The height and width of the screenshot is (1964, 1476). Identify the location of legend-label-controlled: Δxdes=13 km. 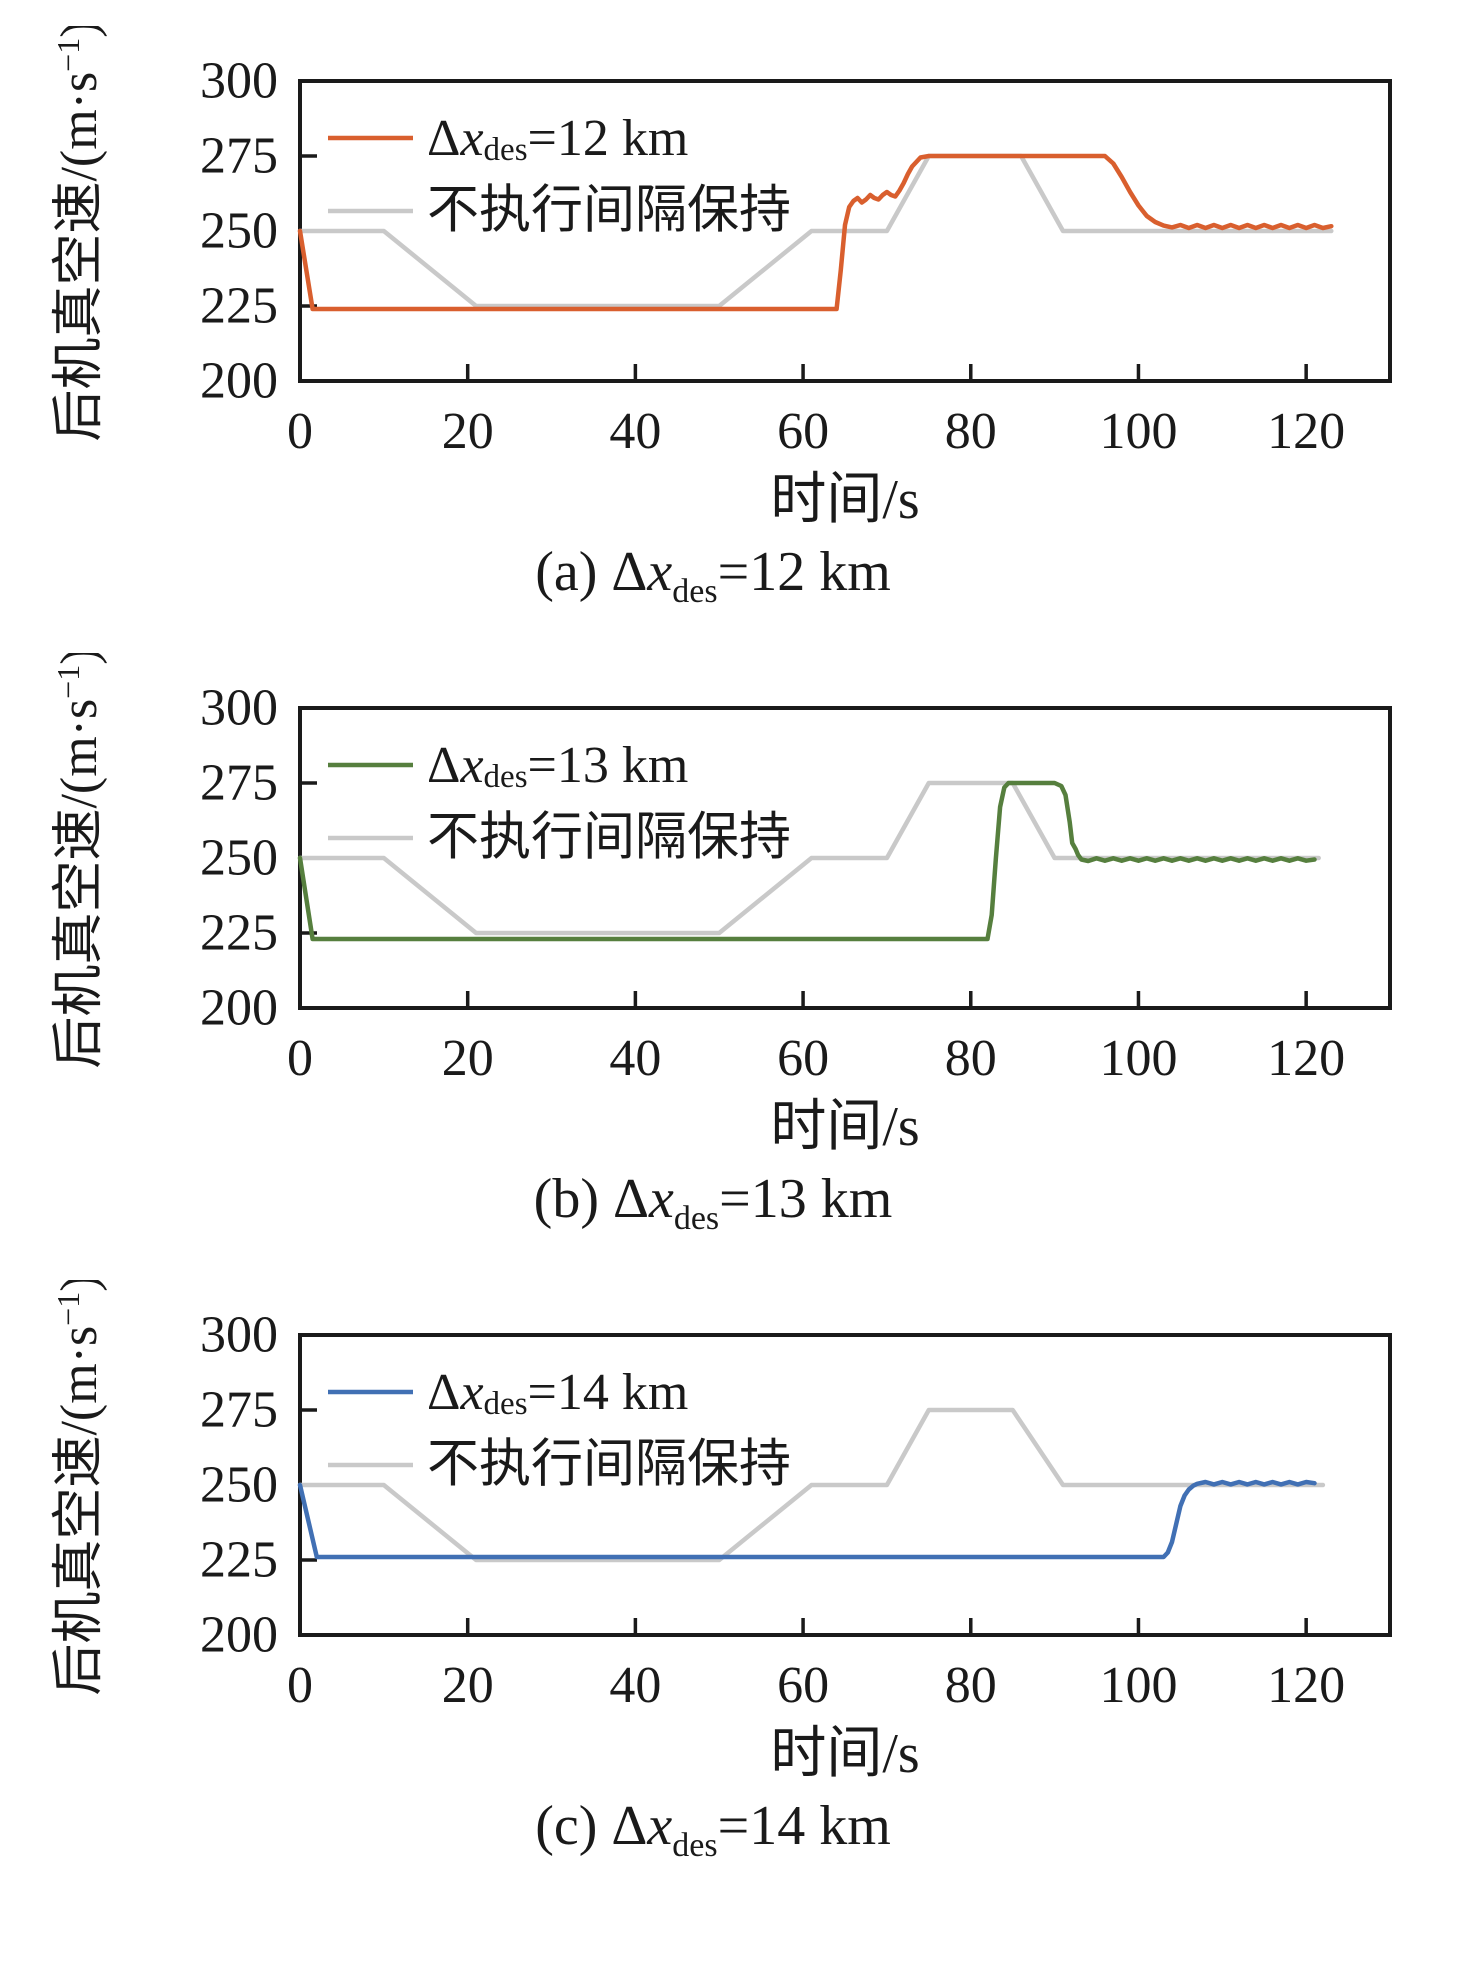
(557, 766).